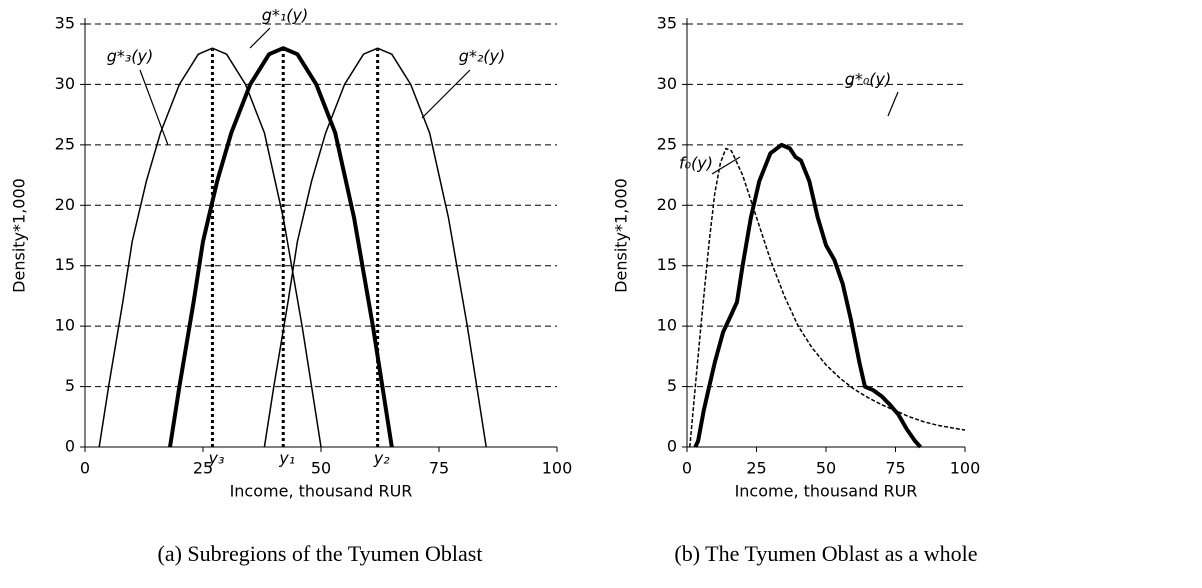  Describe the element at coordinates (381, 458) in the screenshot. I see `marker-label: y₂` at that location.